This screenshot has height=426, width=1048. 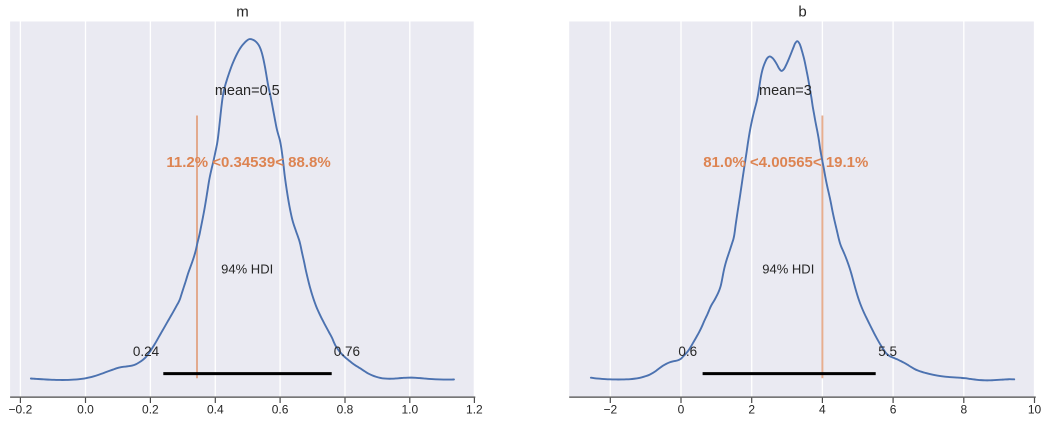 I want to click on svg-text: 8, so click(x=963, y=409).